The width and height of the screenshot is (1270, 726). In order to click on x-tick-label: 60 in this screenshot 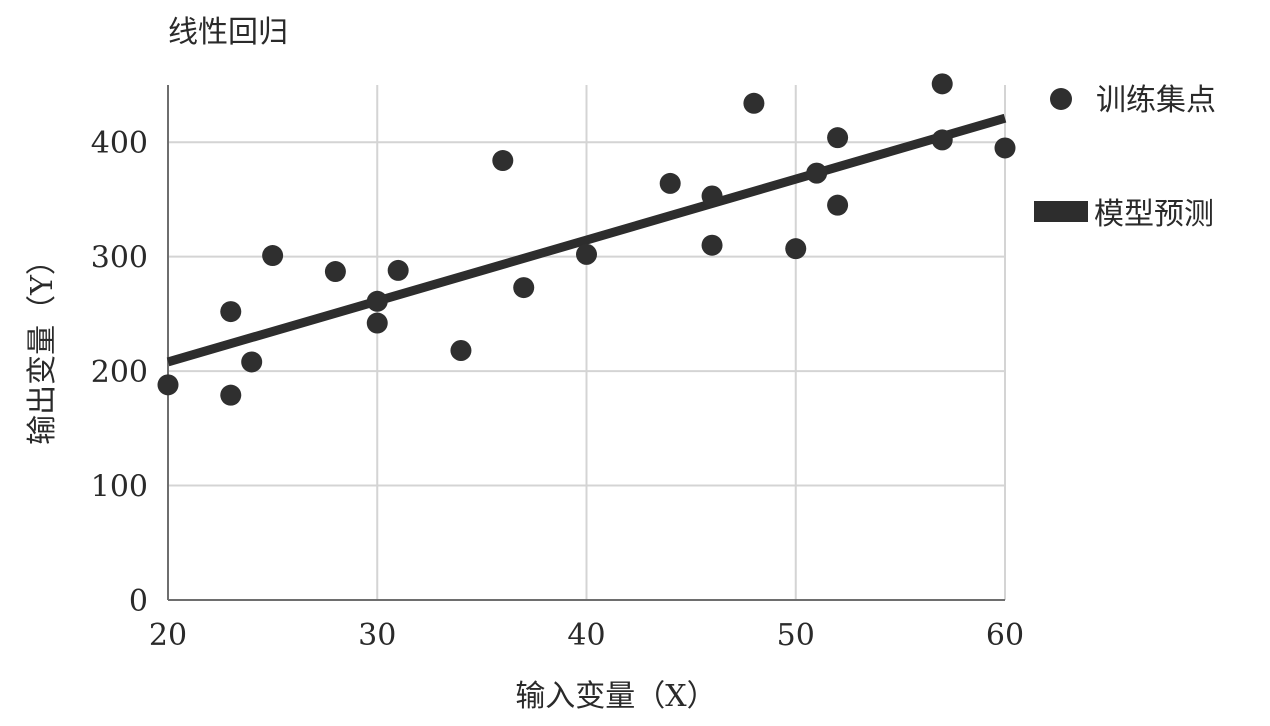, I will do `click(1005, 635)`.